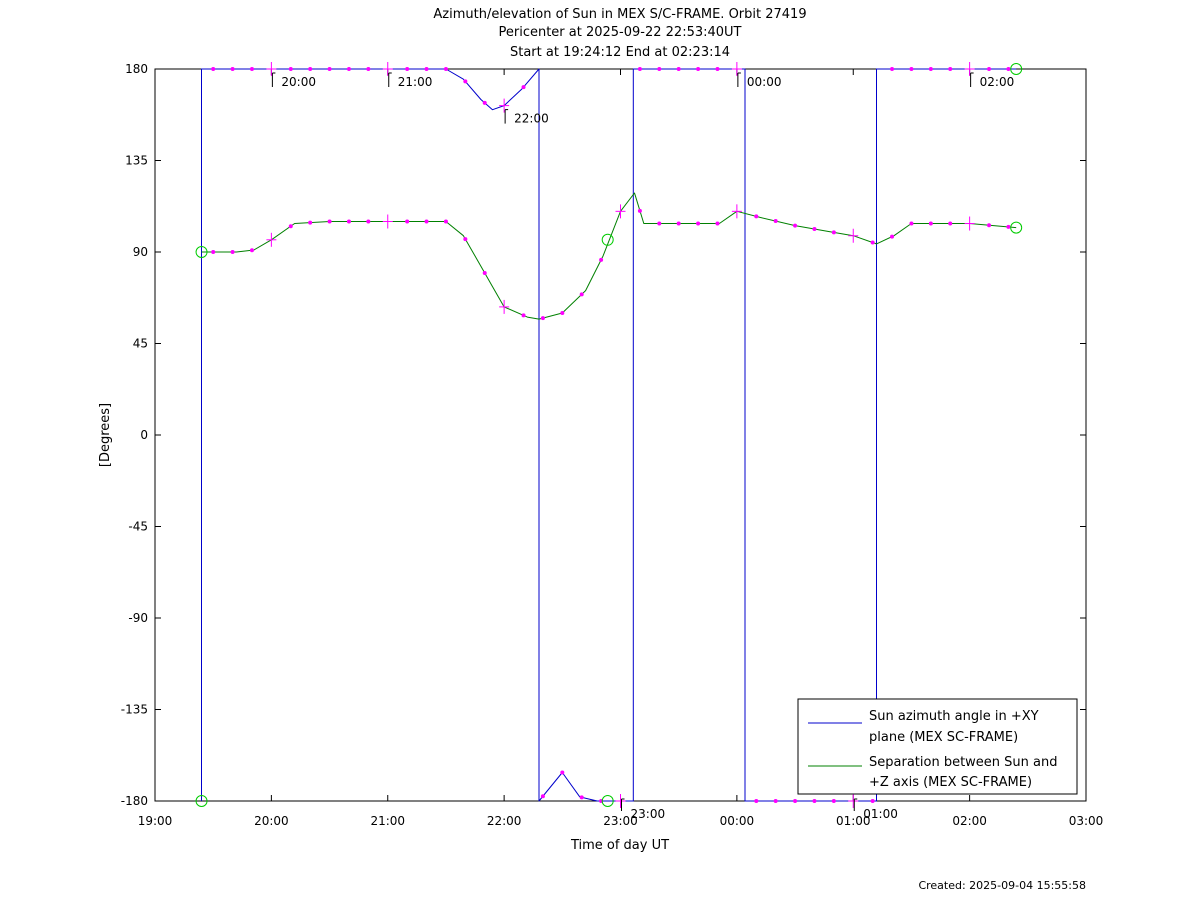  What do you see at coordinates (298, 82) in the screenshot?
I see `time-annotation-label: 20:00` at bounding box center [298, 82].